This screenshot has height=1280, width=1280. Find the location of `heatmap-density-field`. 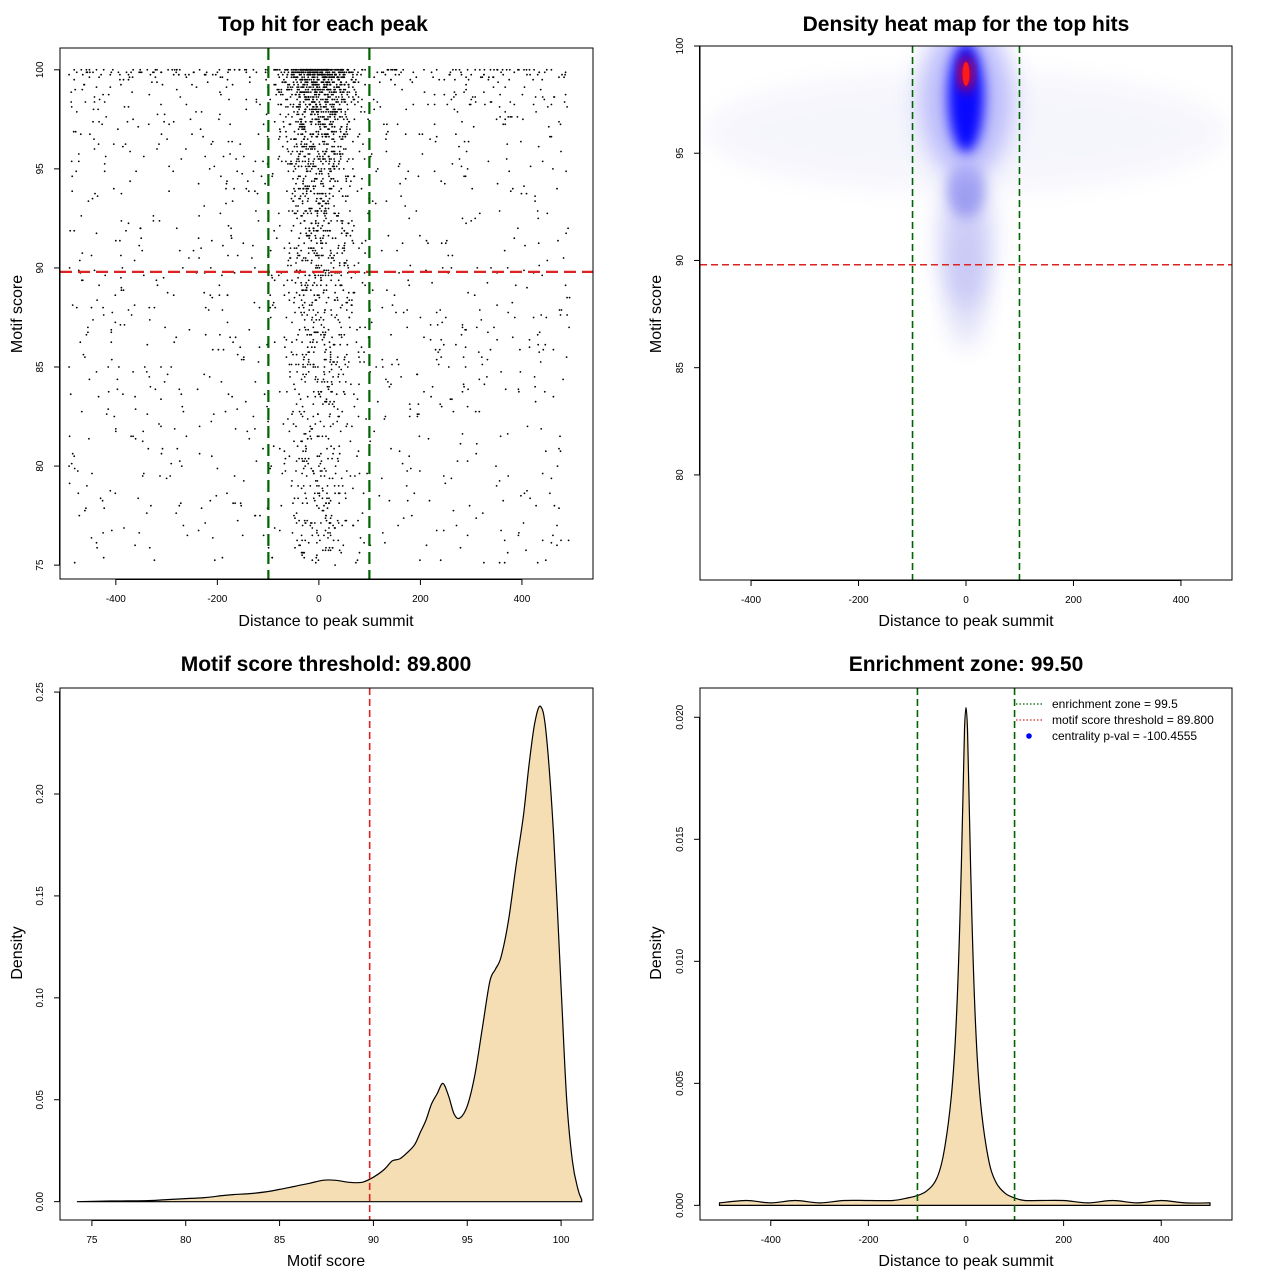

heatmap-density-field is located at coordinates (966, 197).